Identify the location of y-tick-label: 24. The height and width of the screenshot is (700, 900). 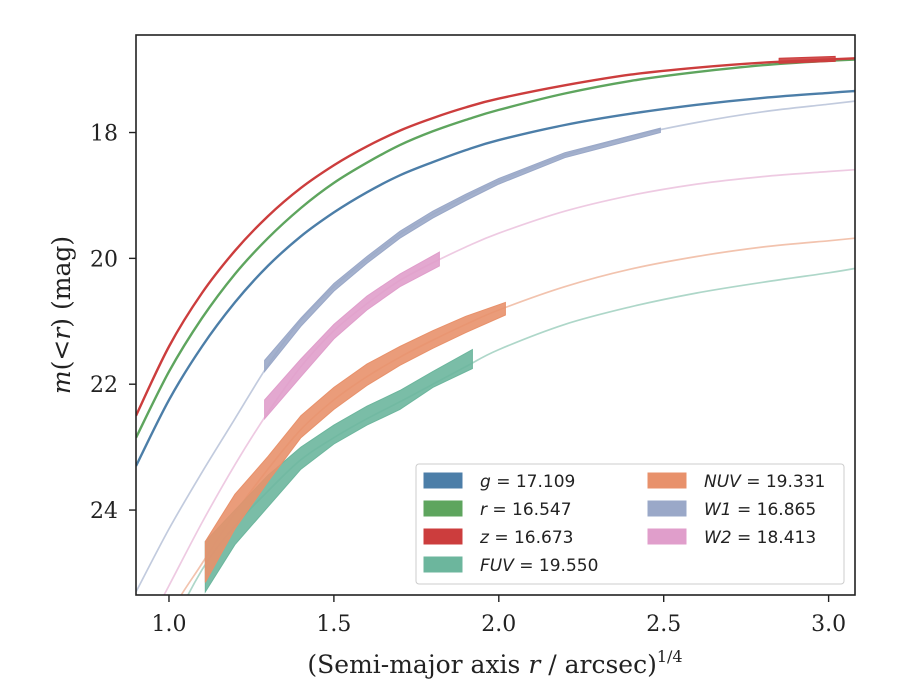
(104, 511).